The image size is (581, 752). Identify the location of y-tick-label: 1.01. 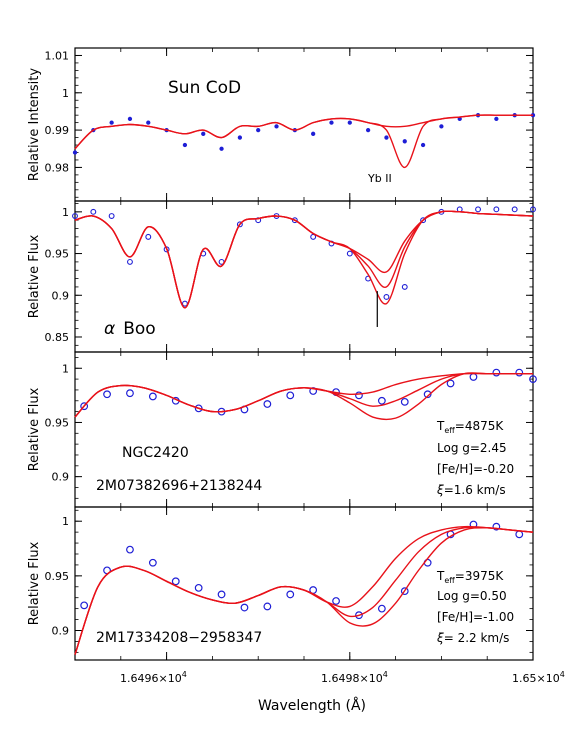
(57, 55).